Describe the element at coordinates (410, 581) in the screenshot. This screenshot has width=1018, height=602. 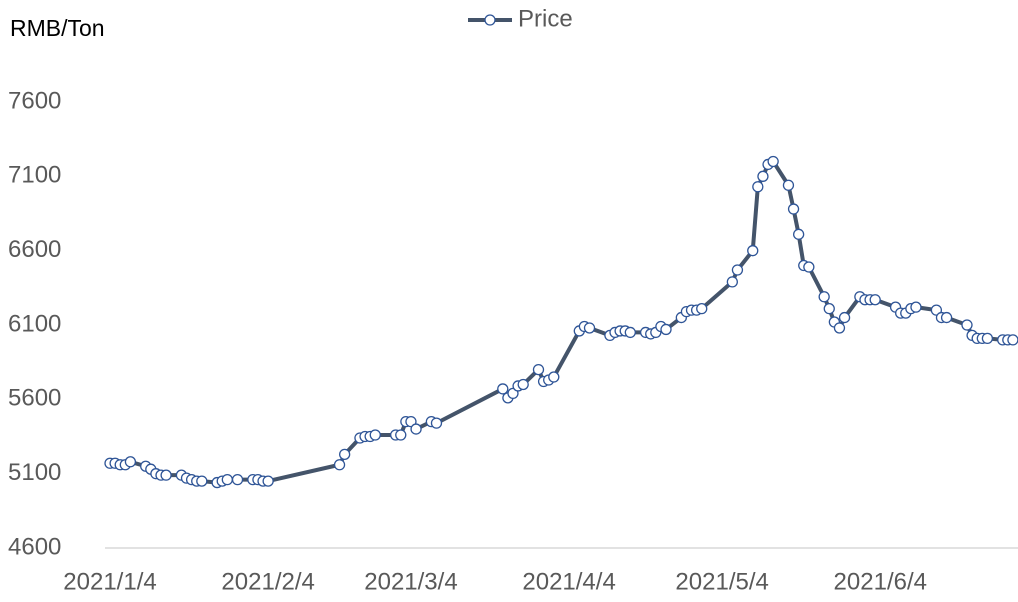
I see `x-tick-label: 2021/3/4` at that location.